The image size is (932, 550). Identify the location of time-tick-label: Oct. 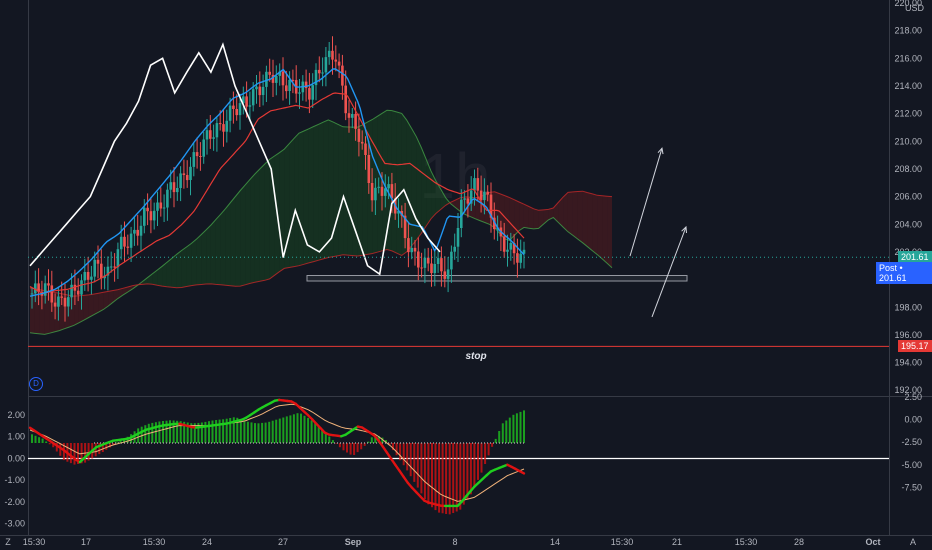
(872, 542).